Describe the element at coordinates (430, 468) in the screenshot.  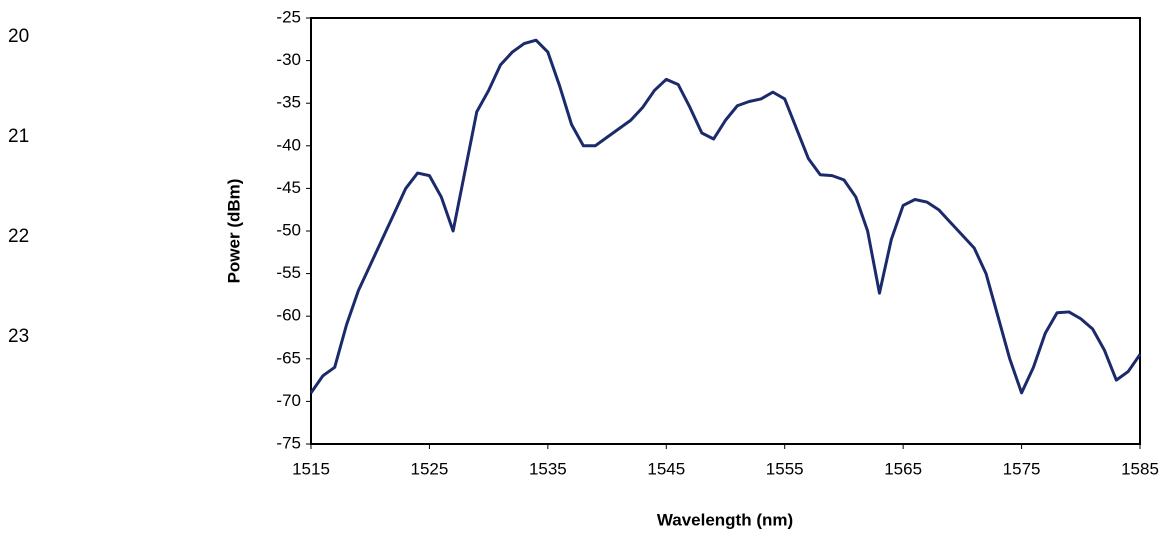
I see `x-tick-label: 1525` at that location.